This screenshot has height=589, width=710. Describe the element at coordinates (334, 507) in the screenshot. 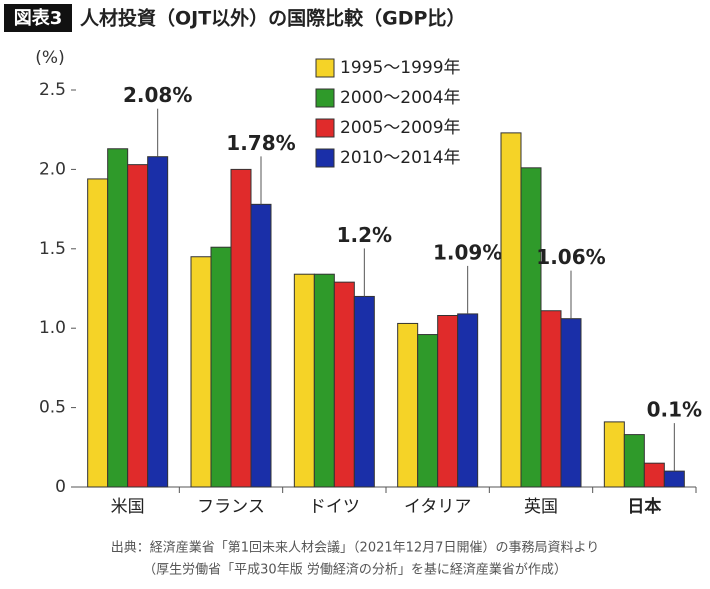

I see `x-tick-label: ドイツ` at that location.